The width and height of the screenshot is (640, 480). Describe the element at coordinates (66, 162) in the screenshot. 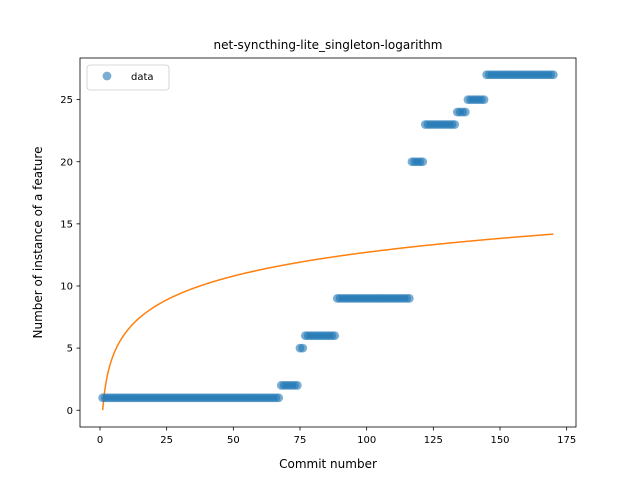

I see `y-tick-label: 20` at that location.